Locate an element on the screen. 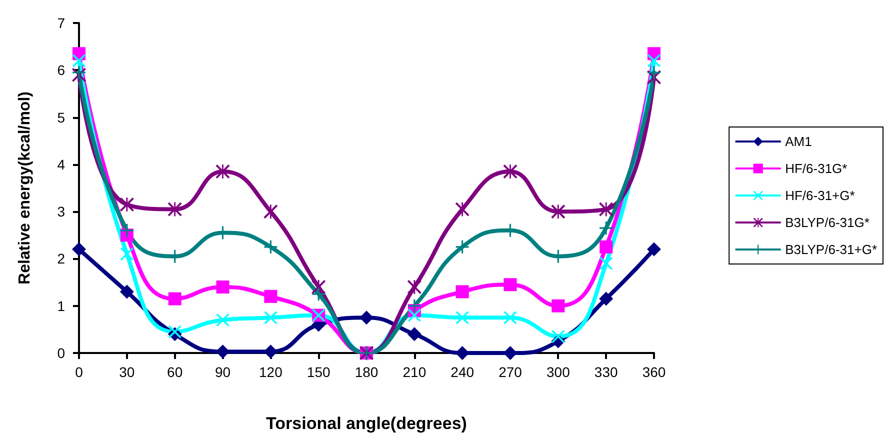 This screenshot has height=437, width=885. x-tick-label: 240 is located at coordinates (462, 372).